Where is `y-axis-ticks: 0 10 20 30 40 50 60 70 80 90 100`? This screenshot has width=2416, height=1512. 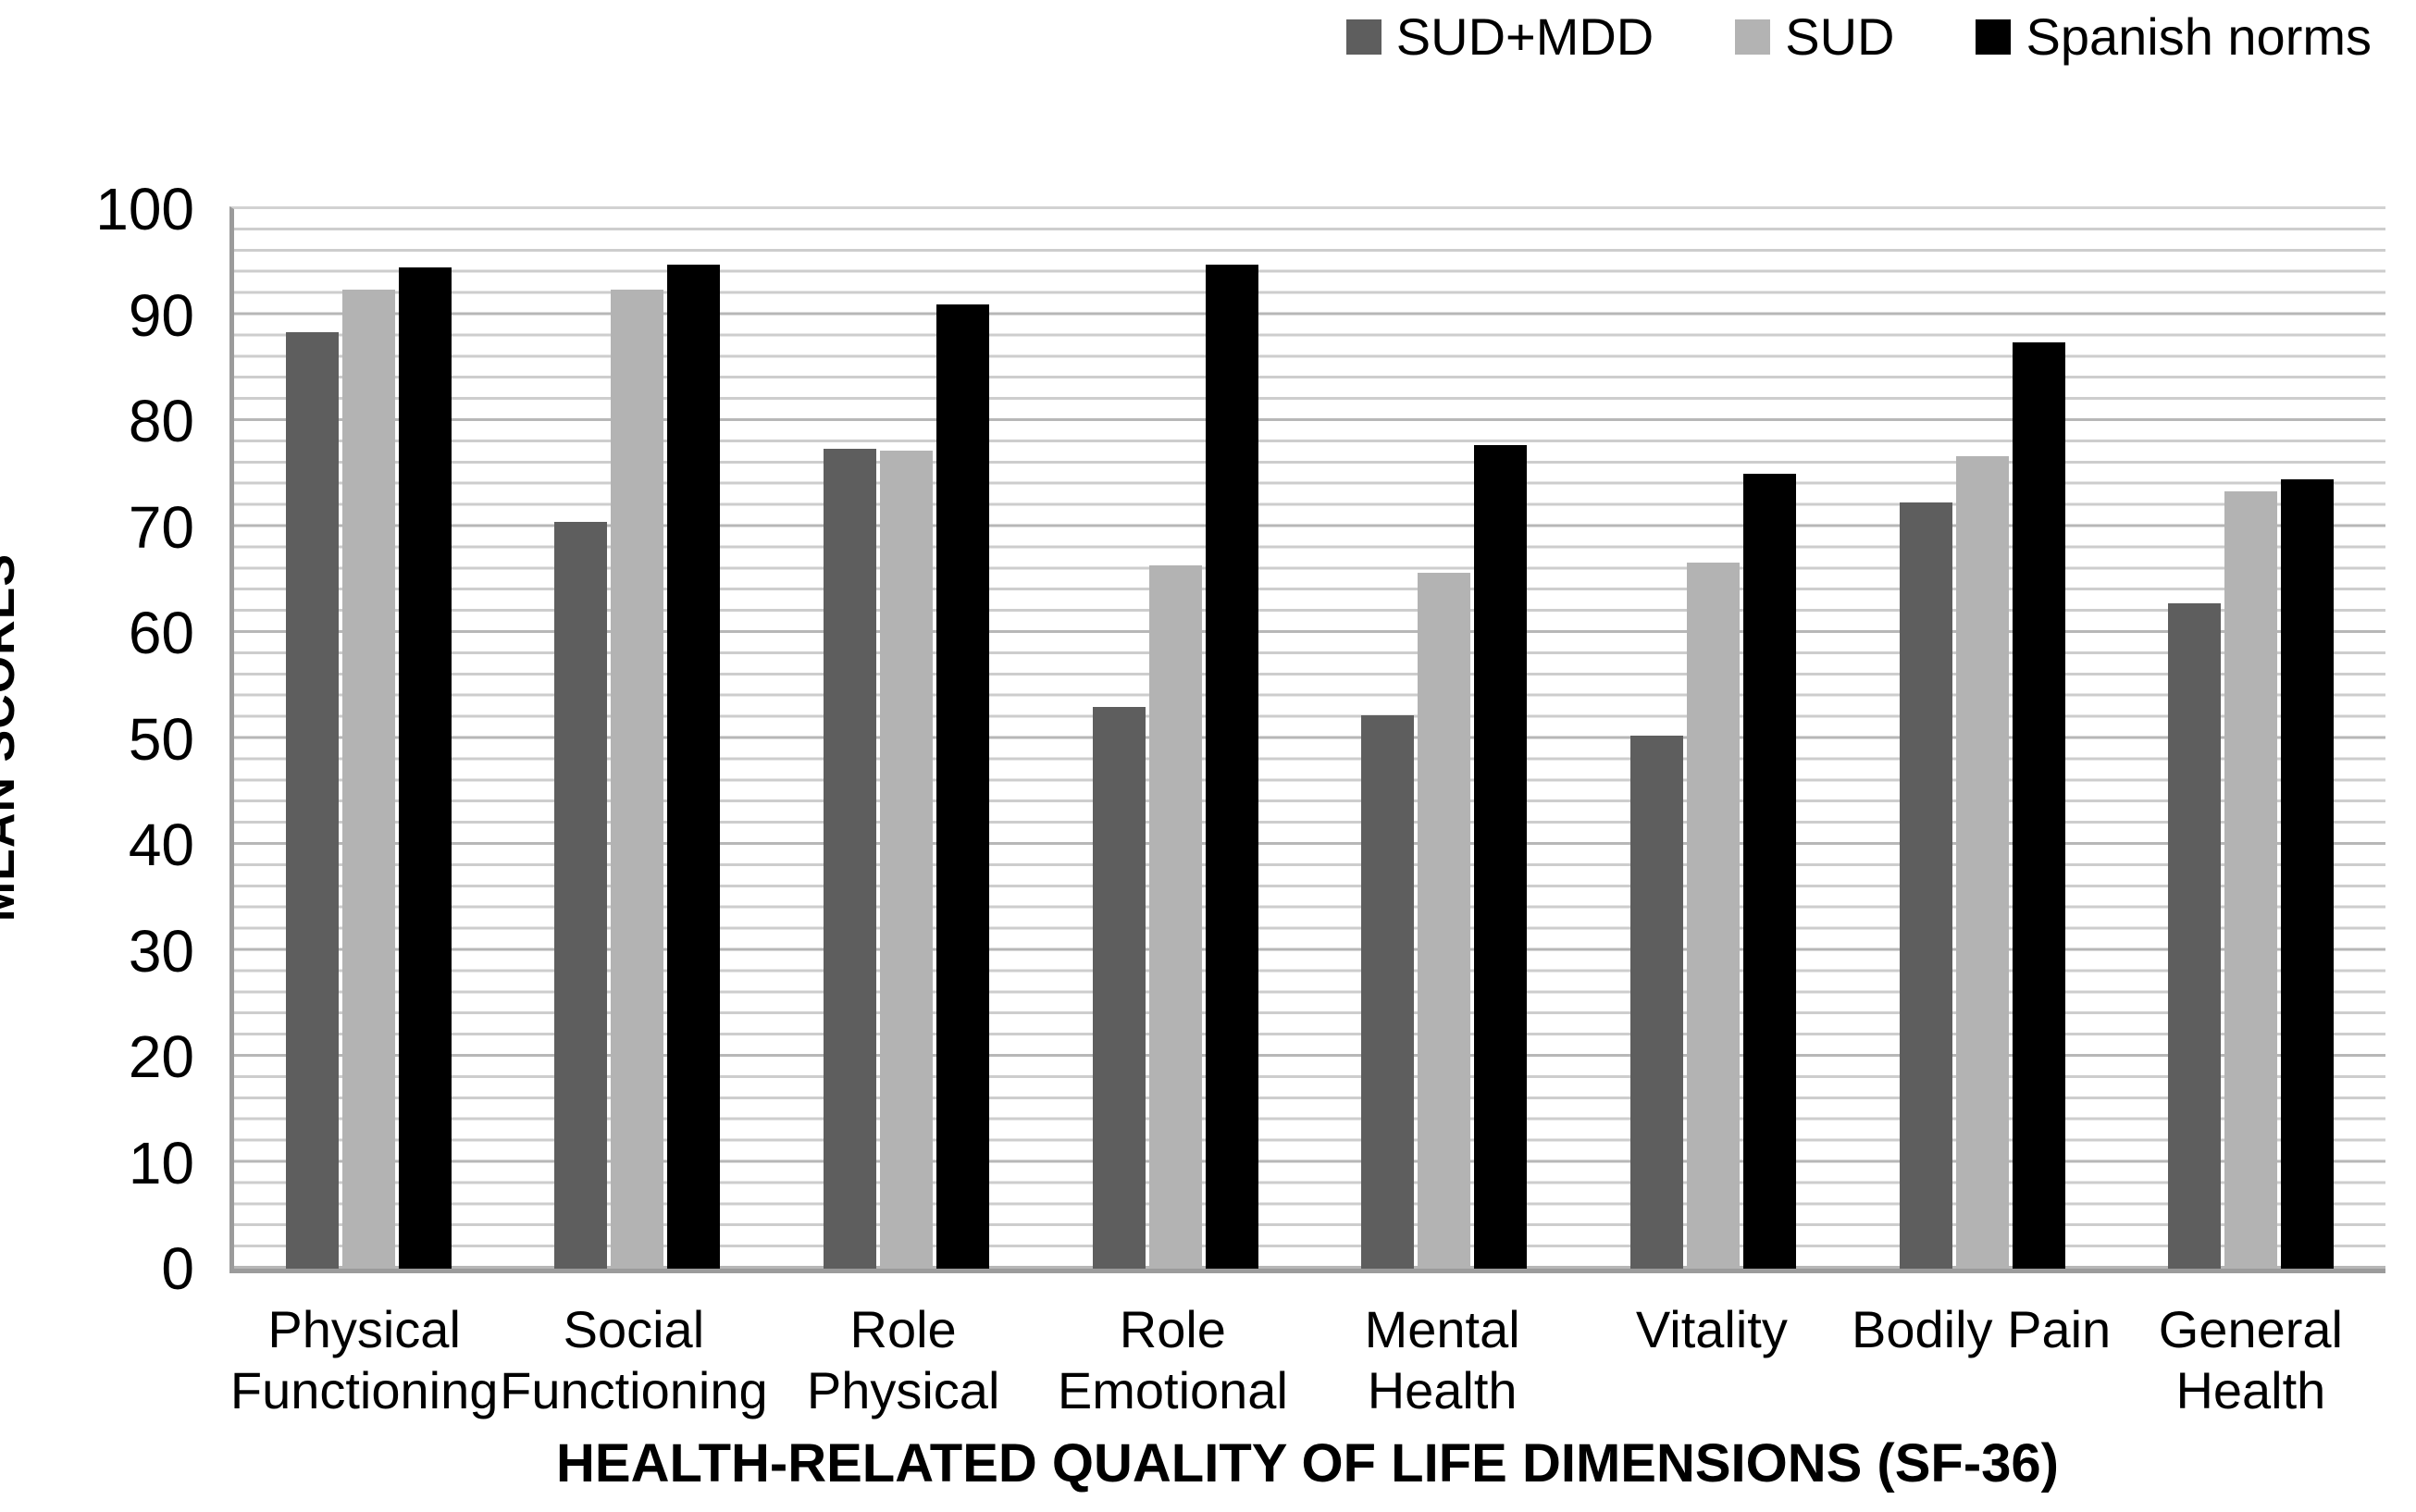 y-axis-ticks: 0 10 20 30 40 50 60 70 80 90 100 is located at coordinates (97, 756).